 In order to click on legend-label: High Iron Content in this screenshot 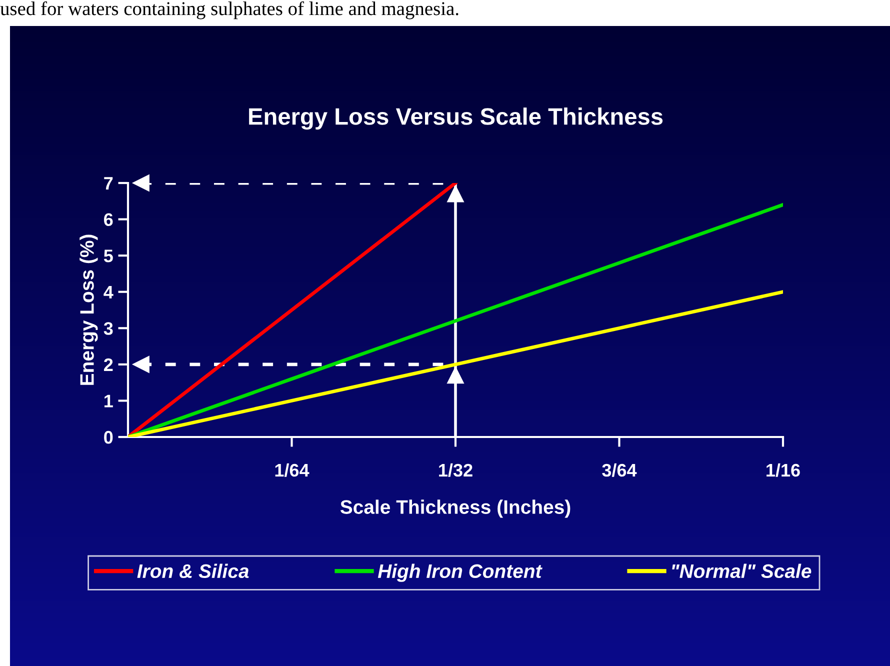, I will do `click(460, 573)`.